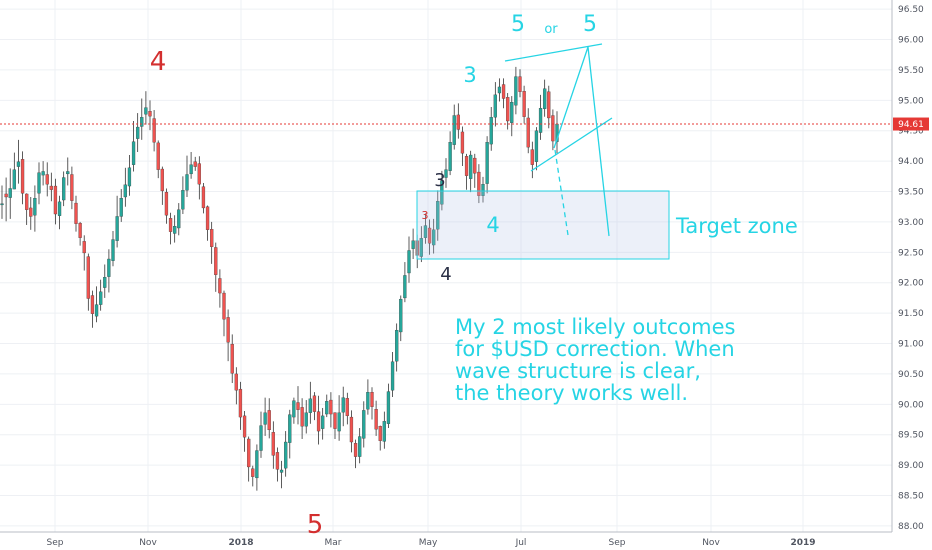  What do you see at coordinates (571, 393) in the screenshot?
I see `note-line: the theory works well.` at bounding box center [571, 393].